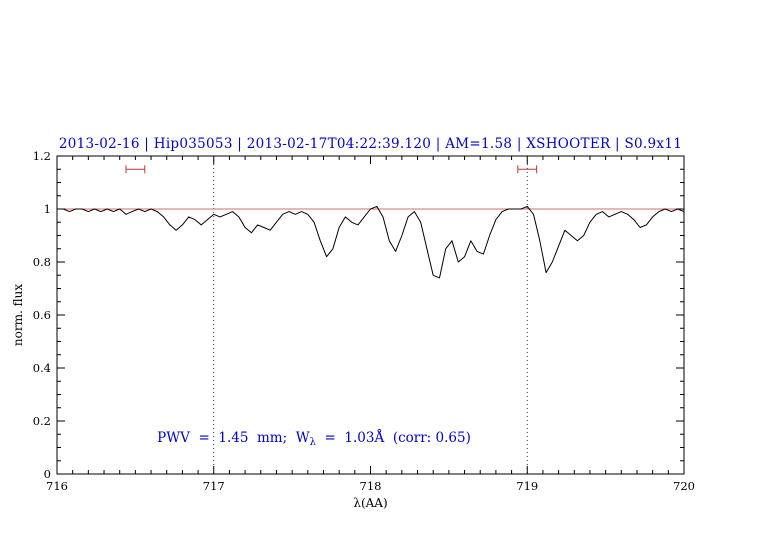 Image resolution: width=782 pixels, height=542 pixels. What do you see at coordinates (684, 486) in the screenshot?
I see `svg-text: 720` at bounding box center [684, 486].